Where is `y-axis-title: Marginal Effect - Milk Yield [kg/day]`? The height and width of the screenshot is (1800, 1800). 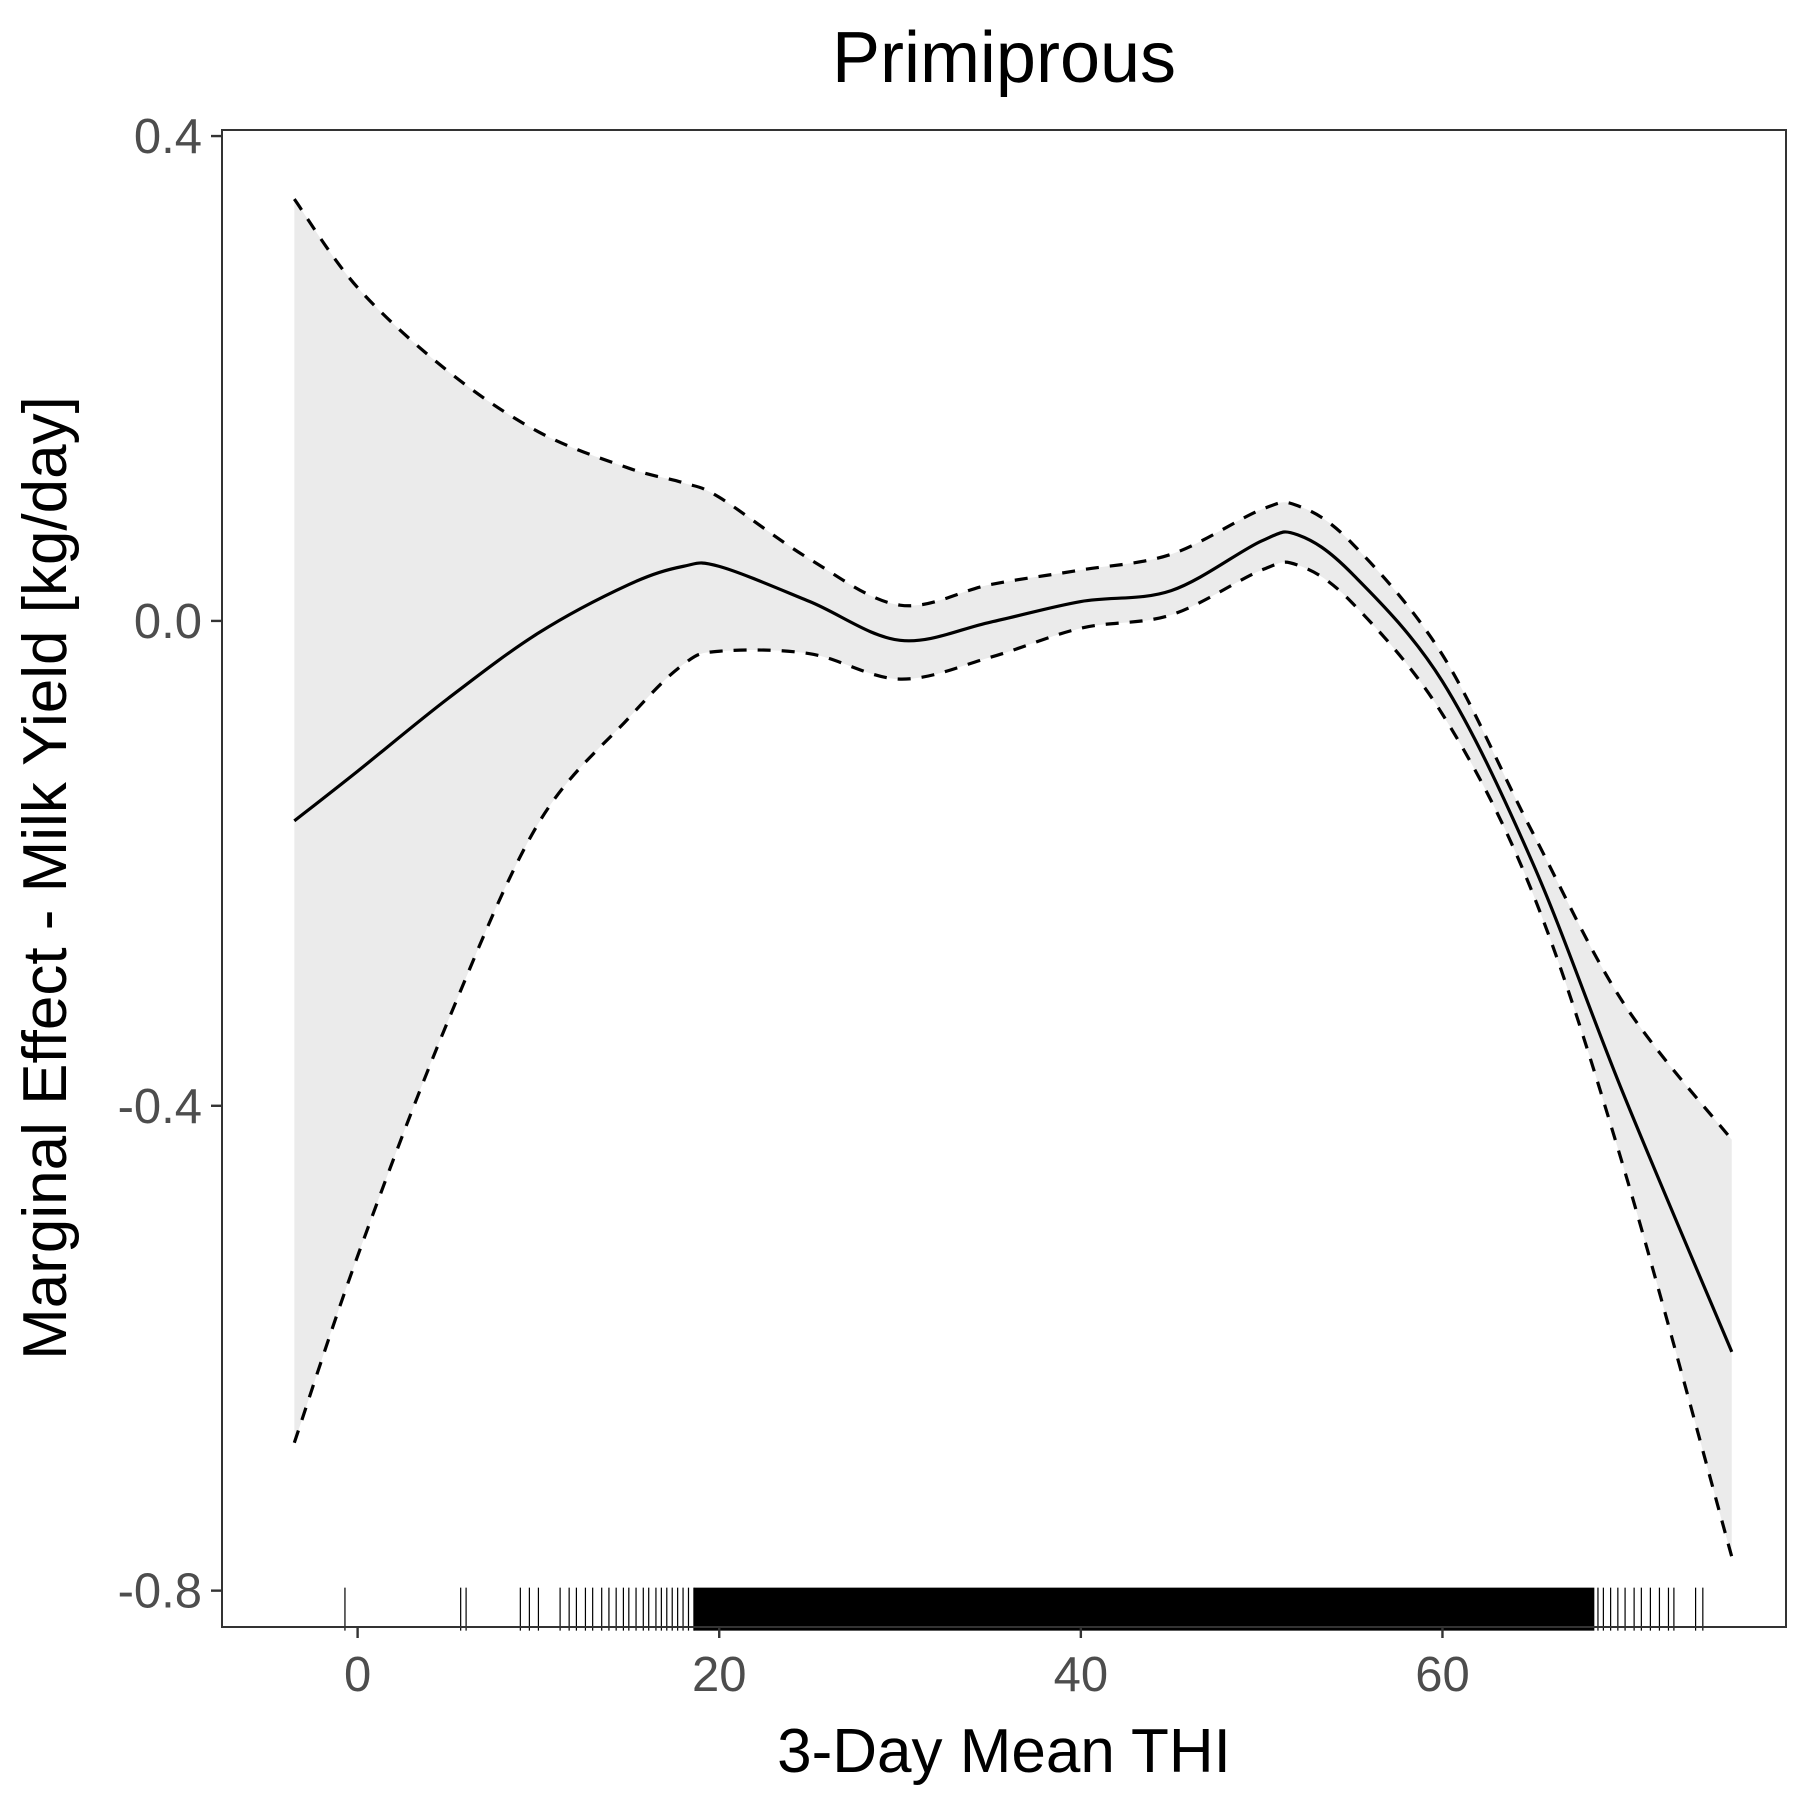
y-axis-title: Marginal Effect - Milk Yield [kg/day] is located at coordinates (45, 878).